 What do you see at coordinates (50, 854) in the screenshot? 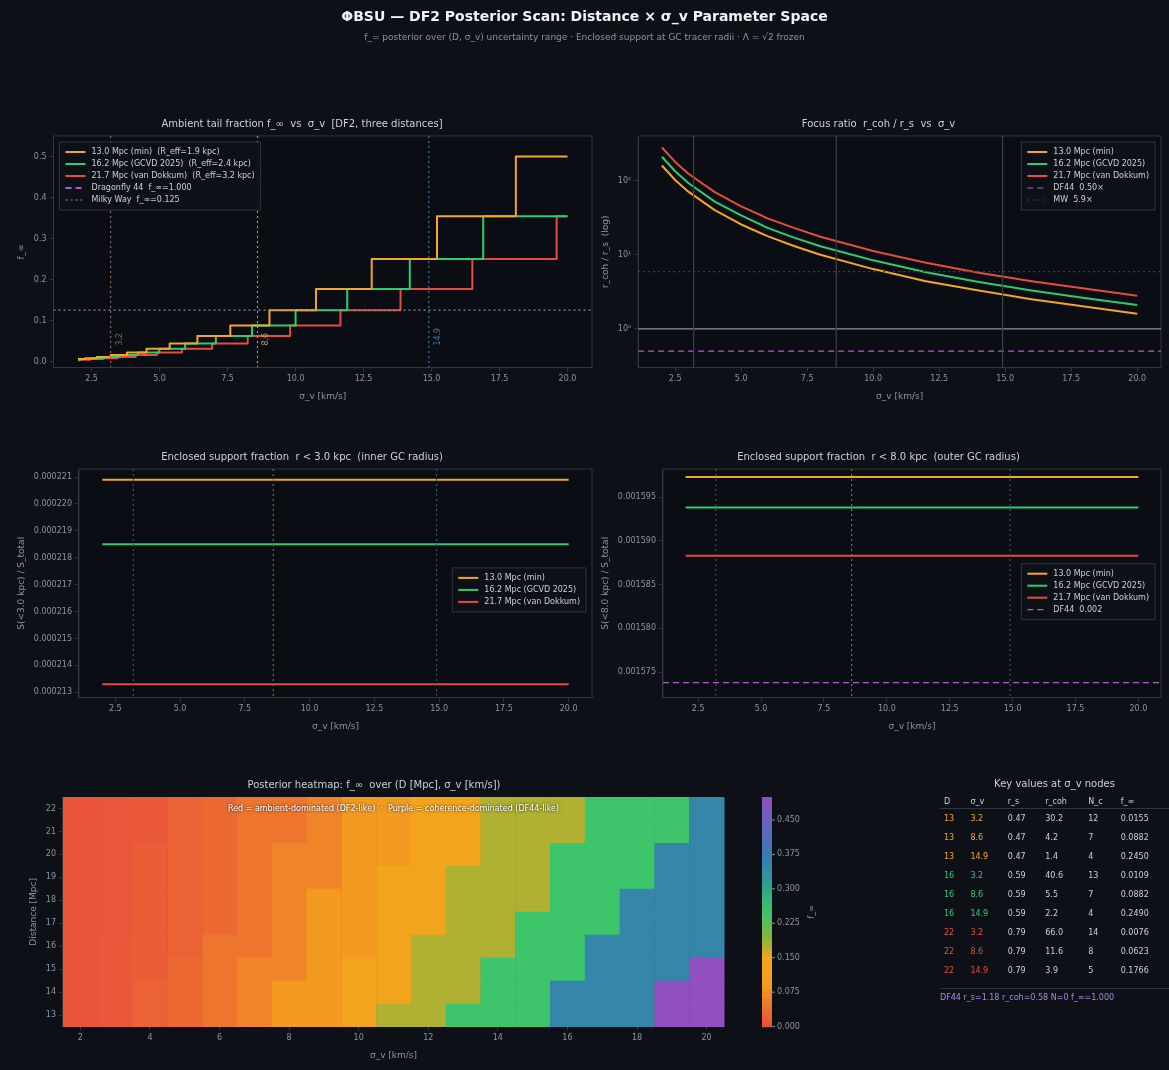
I see `y-tick-label: 20` at bounding box center [50, 854].